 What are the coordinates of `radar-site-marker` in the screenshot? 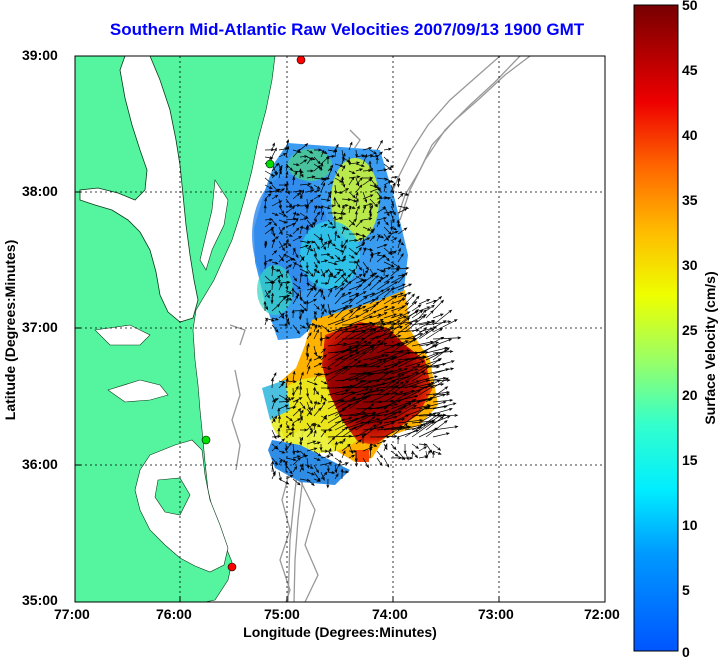 It's located at (270, 164).